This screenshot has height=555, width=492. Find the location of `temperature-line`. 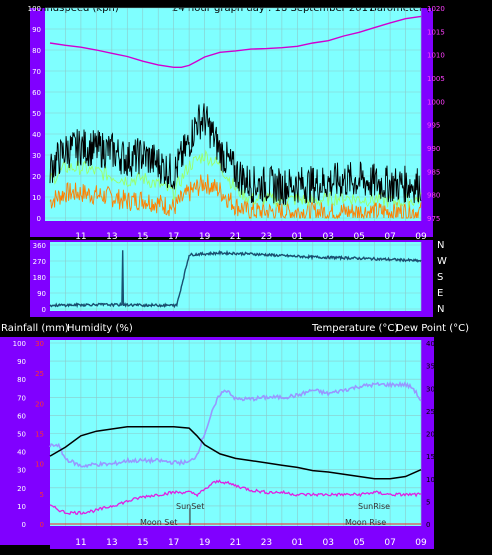

temperature-line is located at coordinates (235, 452).